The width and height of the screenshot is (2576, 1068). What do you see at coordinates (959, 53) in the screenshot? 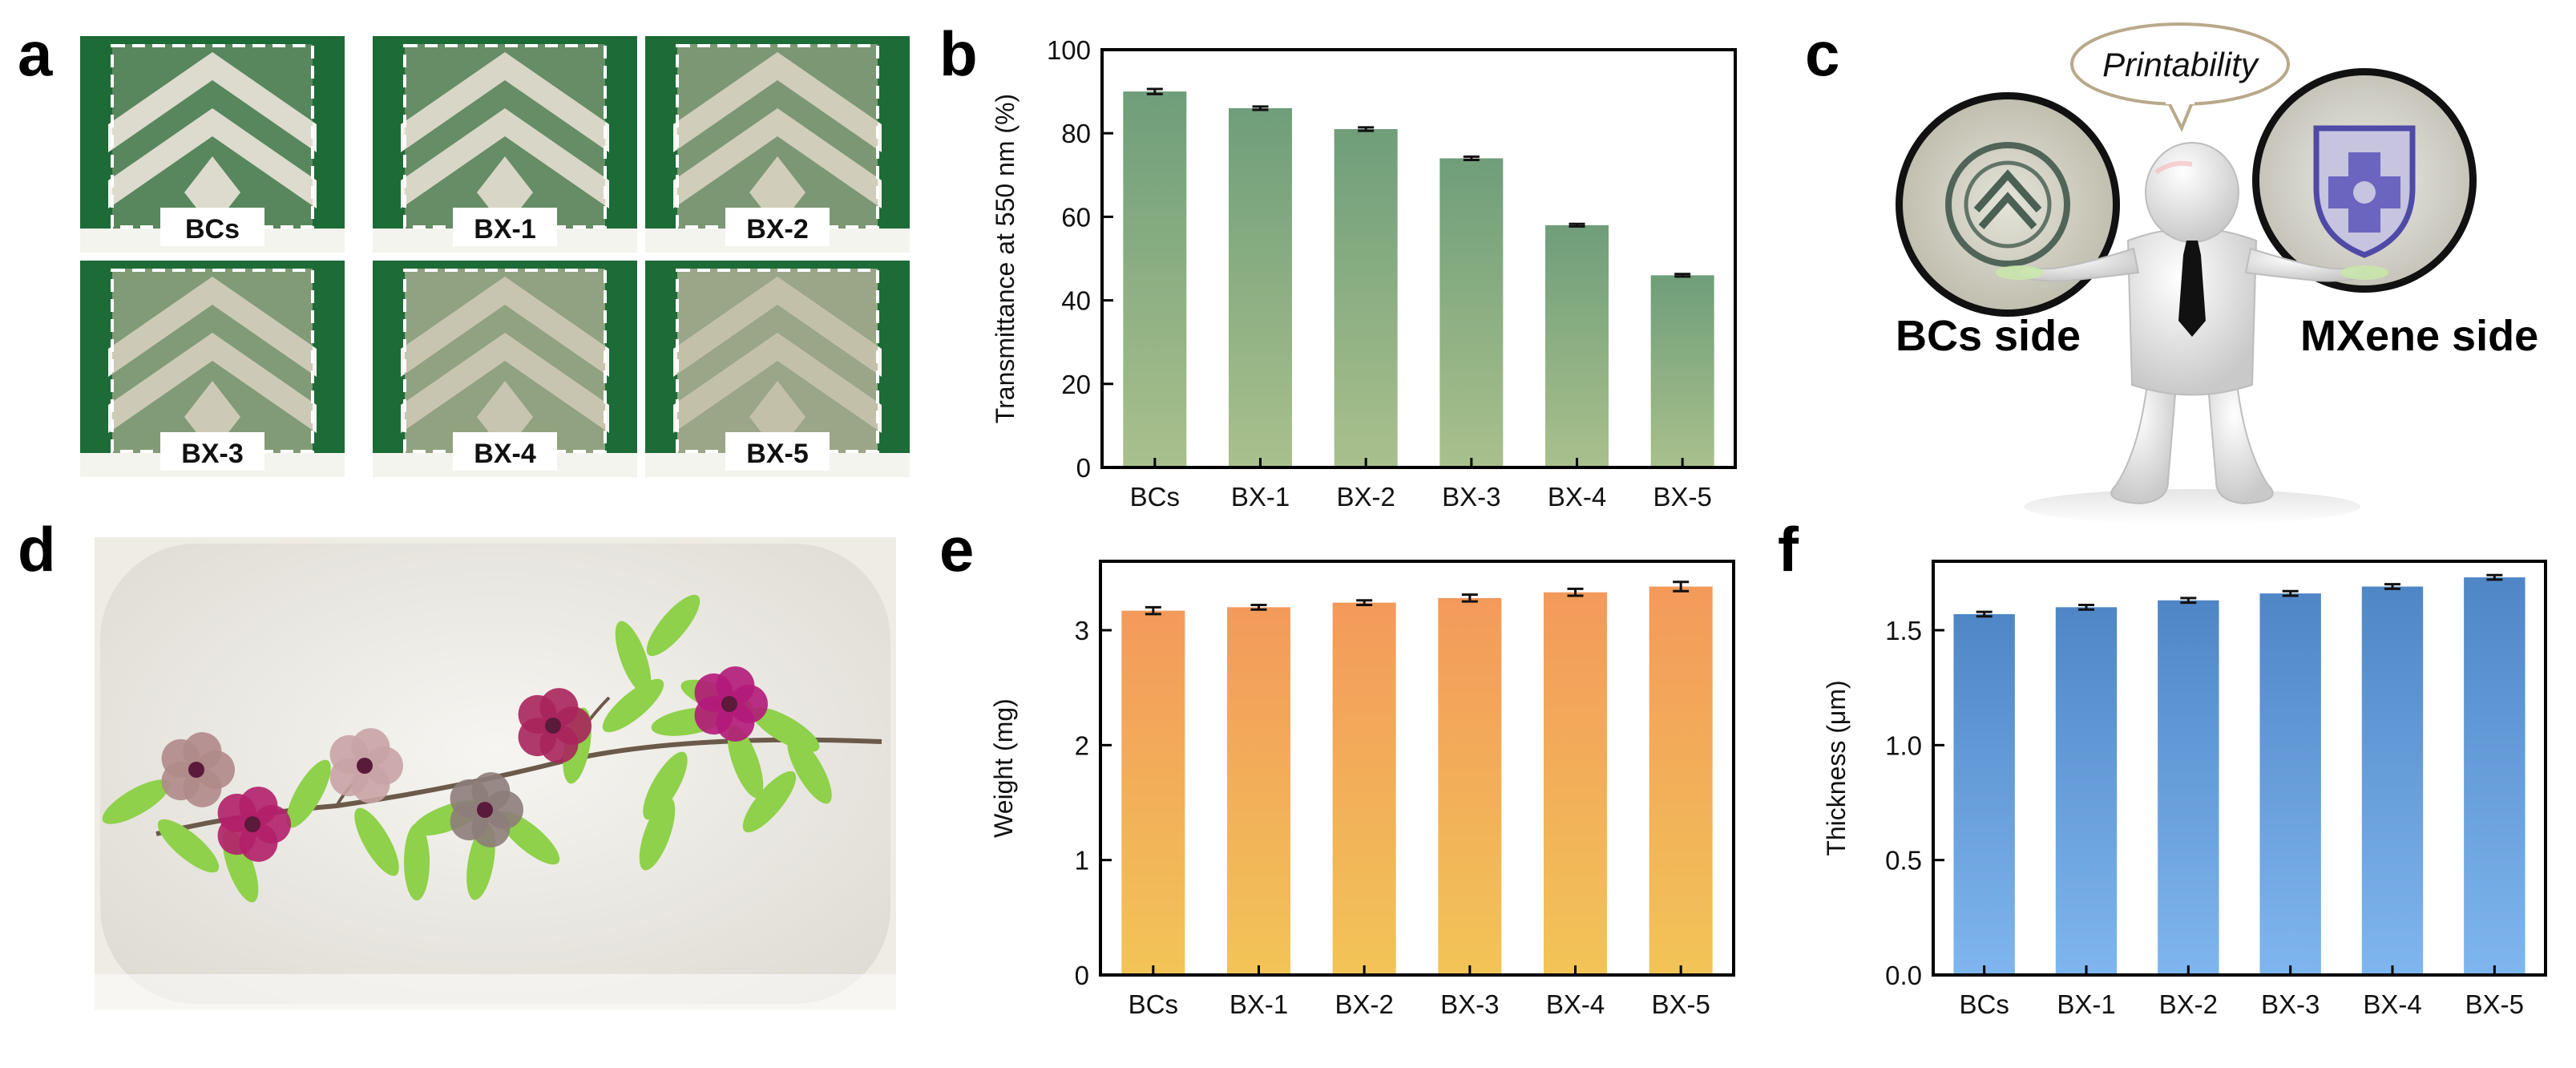
I see `panel-letter-b: b` at bounding box center [959, 53].